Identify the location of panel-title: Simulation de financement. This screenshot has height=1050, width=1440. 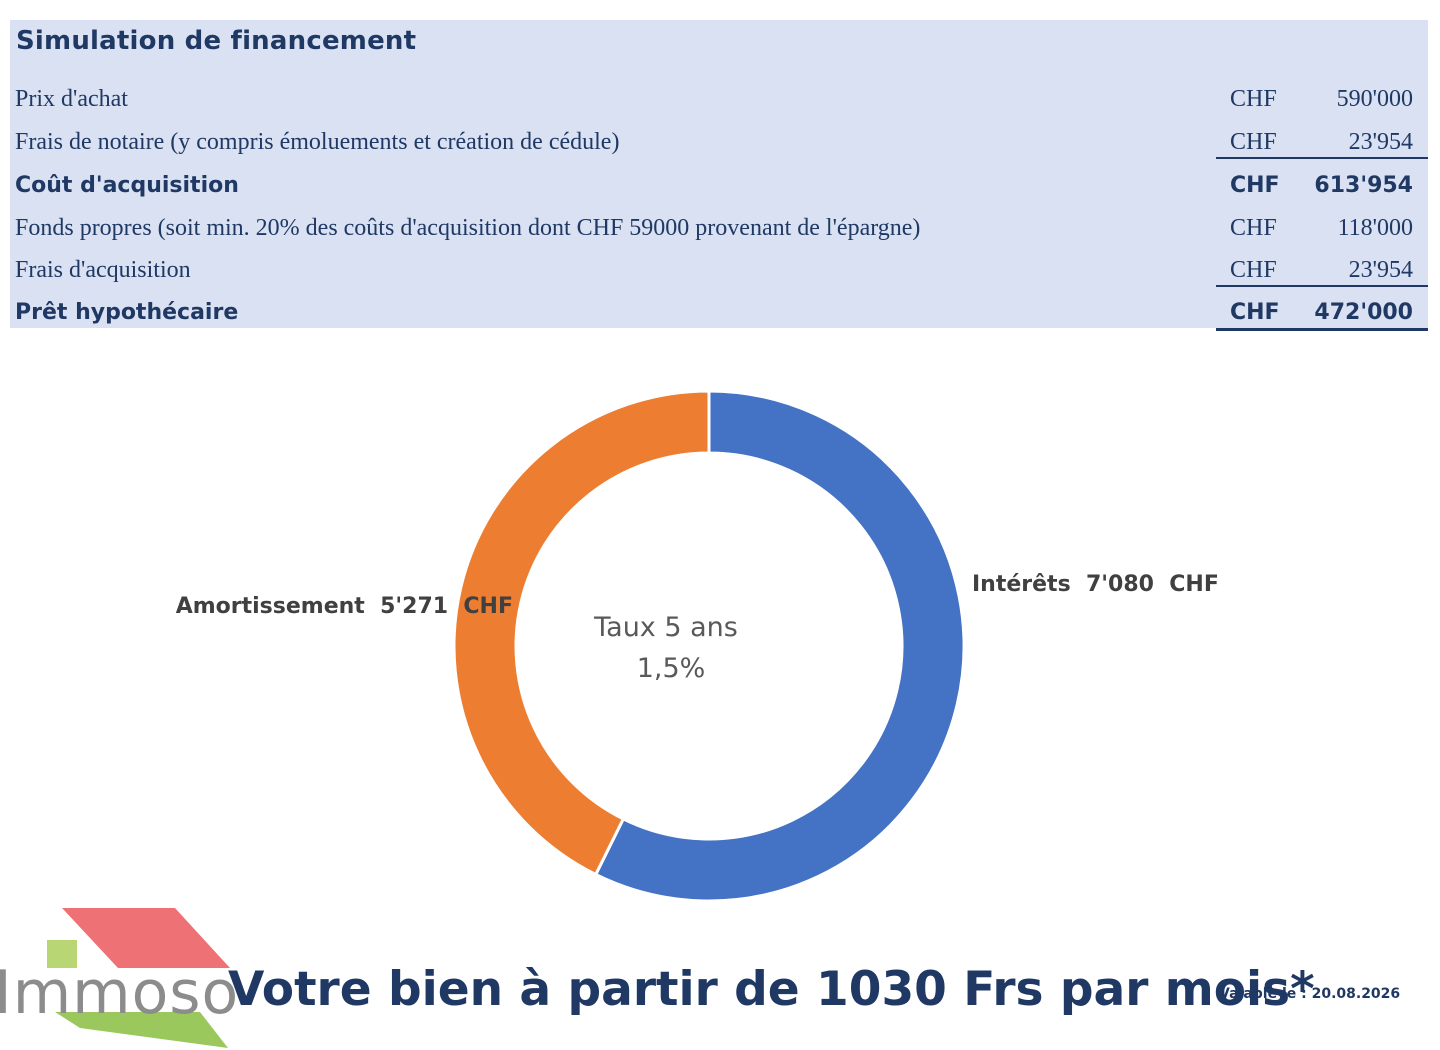
(216, 41).